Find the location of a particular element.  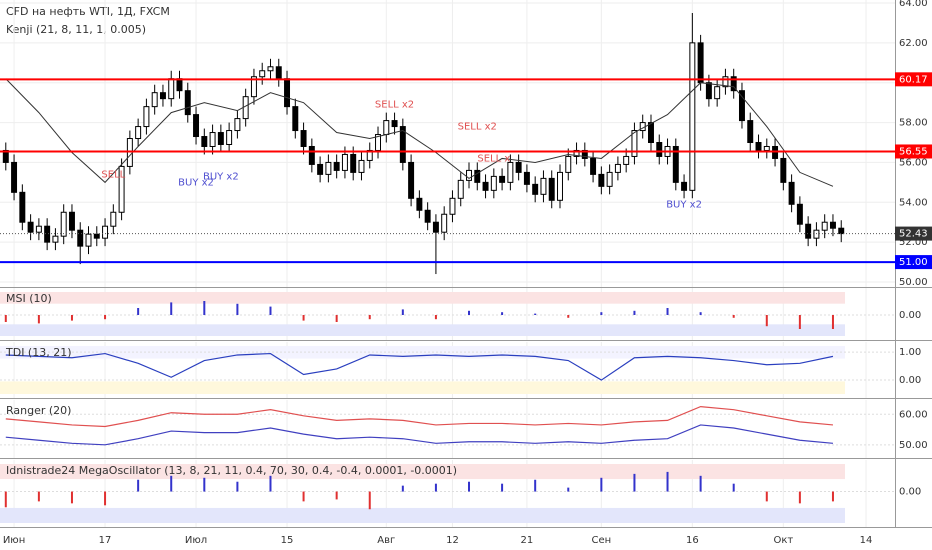

y-tick-label: 62.00 is located at coordinates (913, 43).